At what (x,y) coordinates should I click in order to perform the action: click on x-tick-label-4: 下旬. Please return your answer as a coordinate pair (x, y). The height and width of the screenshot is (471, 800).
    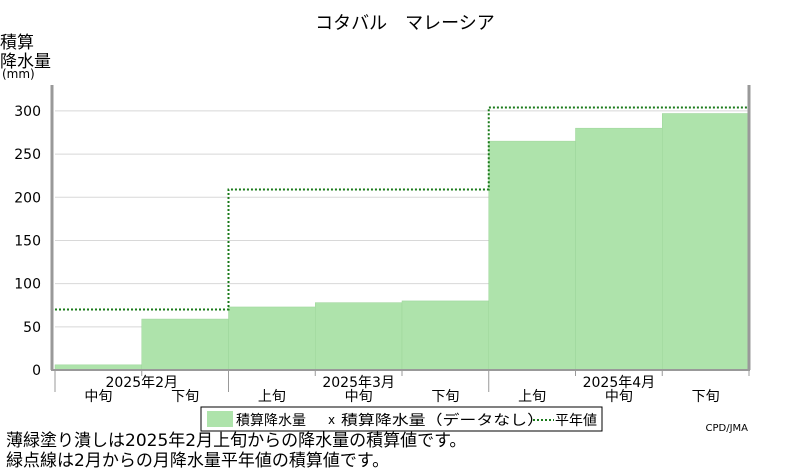
    Looking at the image, I should click on (445, 397).